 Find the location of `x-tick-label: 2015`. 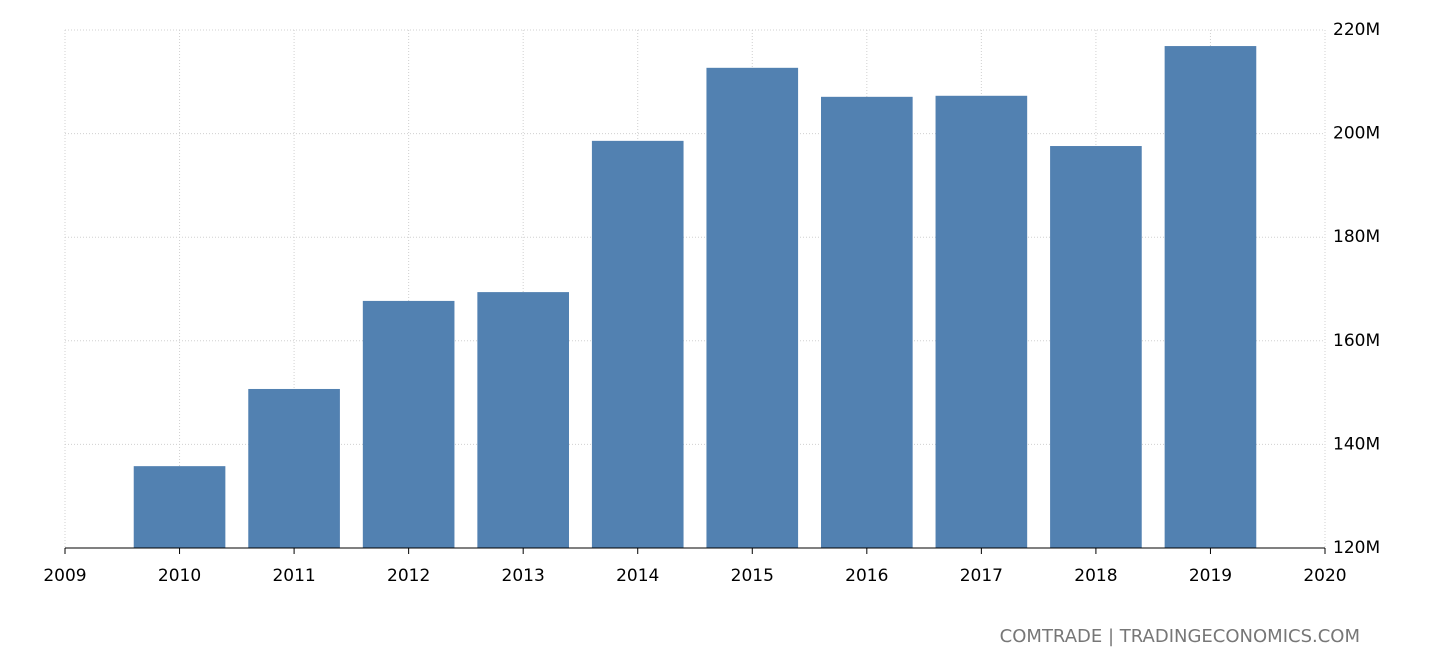

x-tick-label: 2015 is located at coordinates (752, 576).